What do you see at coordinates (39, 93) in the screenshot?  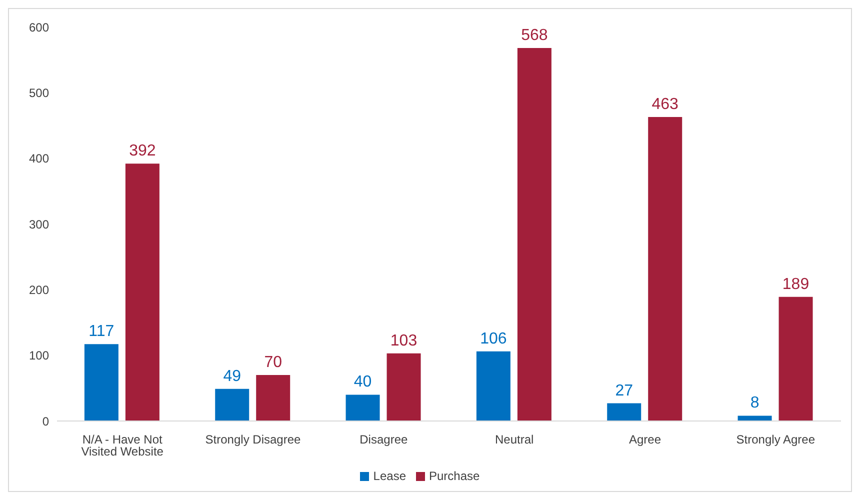 I see `y-tick-label: 500` at bounding box center [39, 93].